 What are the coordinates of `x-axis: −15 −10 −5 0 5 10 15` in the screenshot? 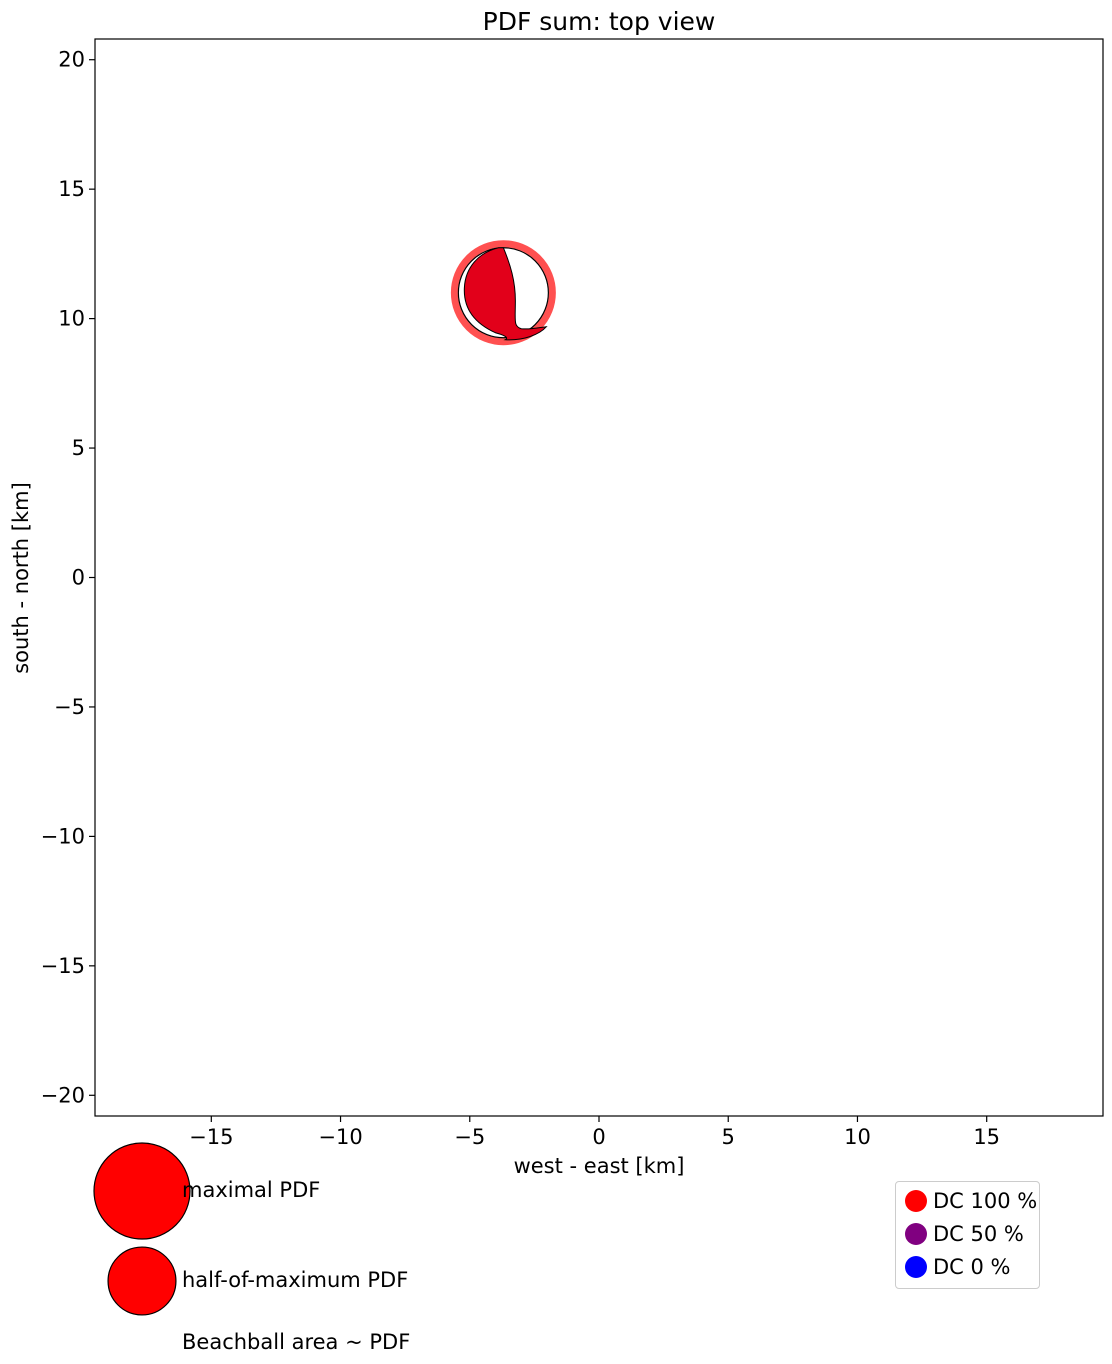 It's located at (594, 1132).